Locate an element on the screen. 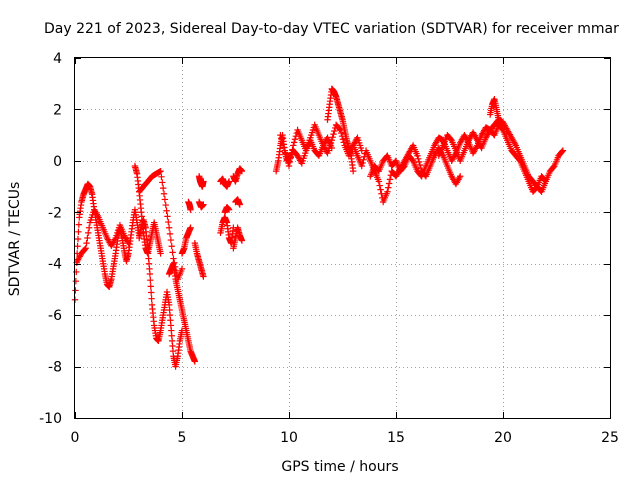  x-tick-label: 5 is located at coordinates (182, 438).